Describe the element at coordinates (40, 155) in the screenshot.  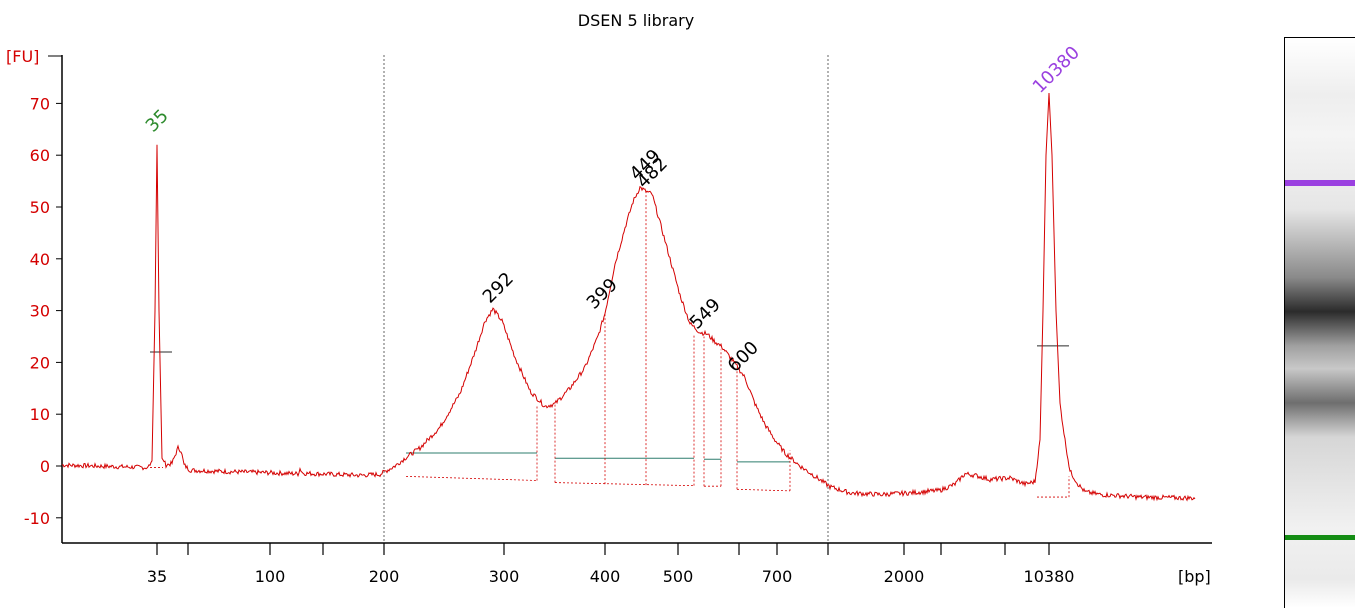
I see `y-tick-label: 60` at that location.